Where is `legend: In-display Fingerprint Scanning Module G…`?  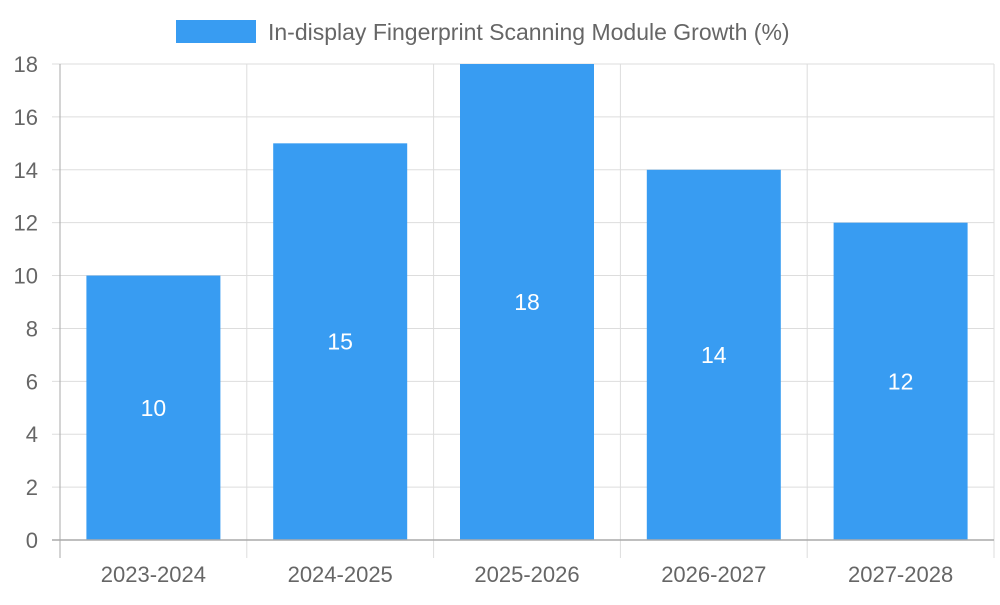 legend: In-display Fingerprint Scanning Module G… is located at coordinates (483, 32).